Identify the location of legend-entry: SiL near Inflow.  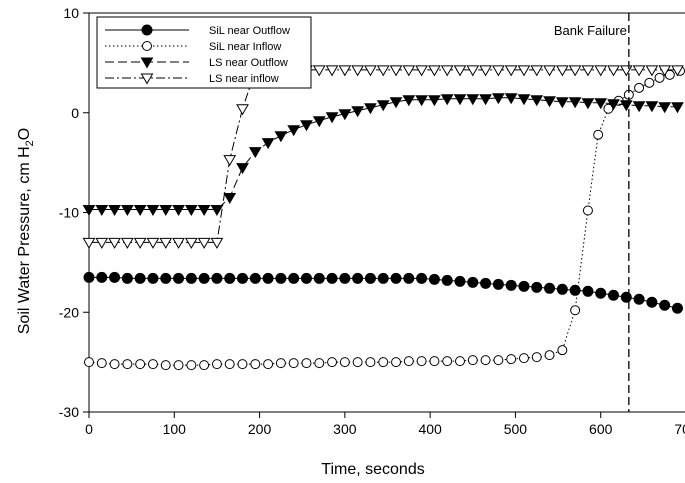
(193, 47).